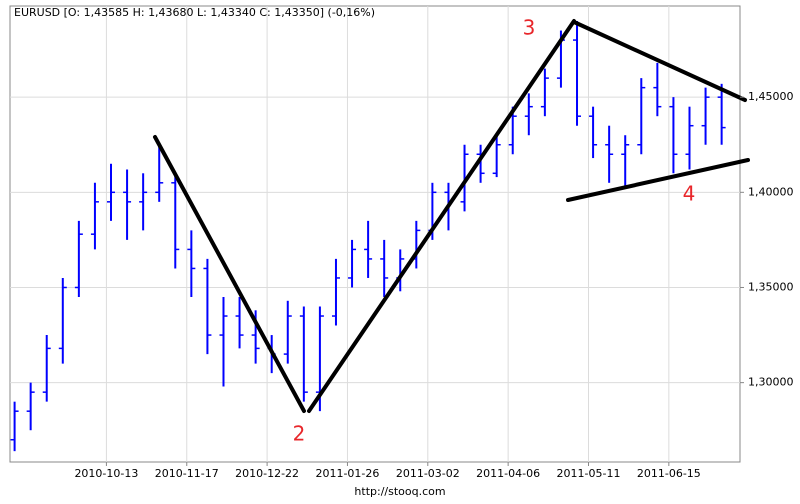 The height and width of the screenshot is (504, 800). Describe the element at coordinates (267, 473) in the screenshot. I see `x-tick-label: 2010-12-22` at that location.